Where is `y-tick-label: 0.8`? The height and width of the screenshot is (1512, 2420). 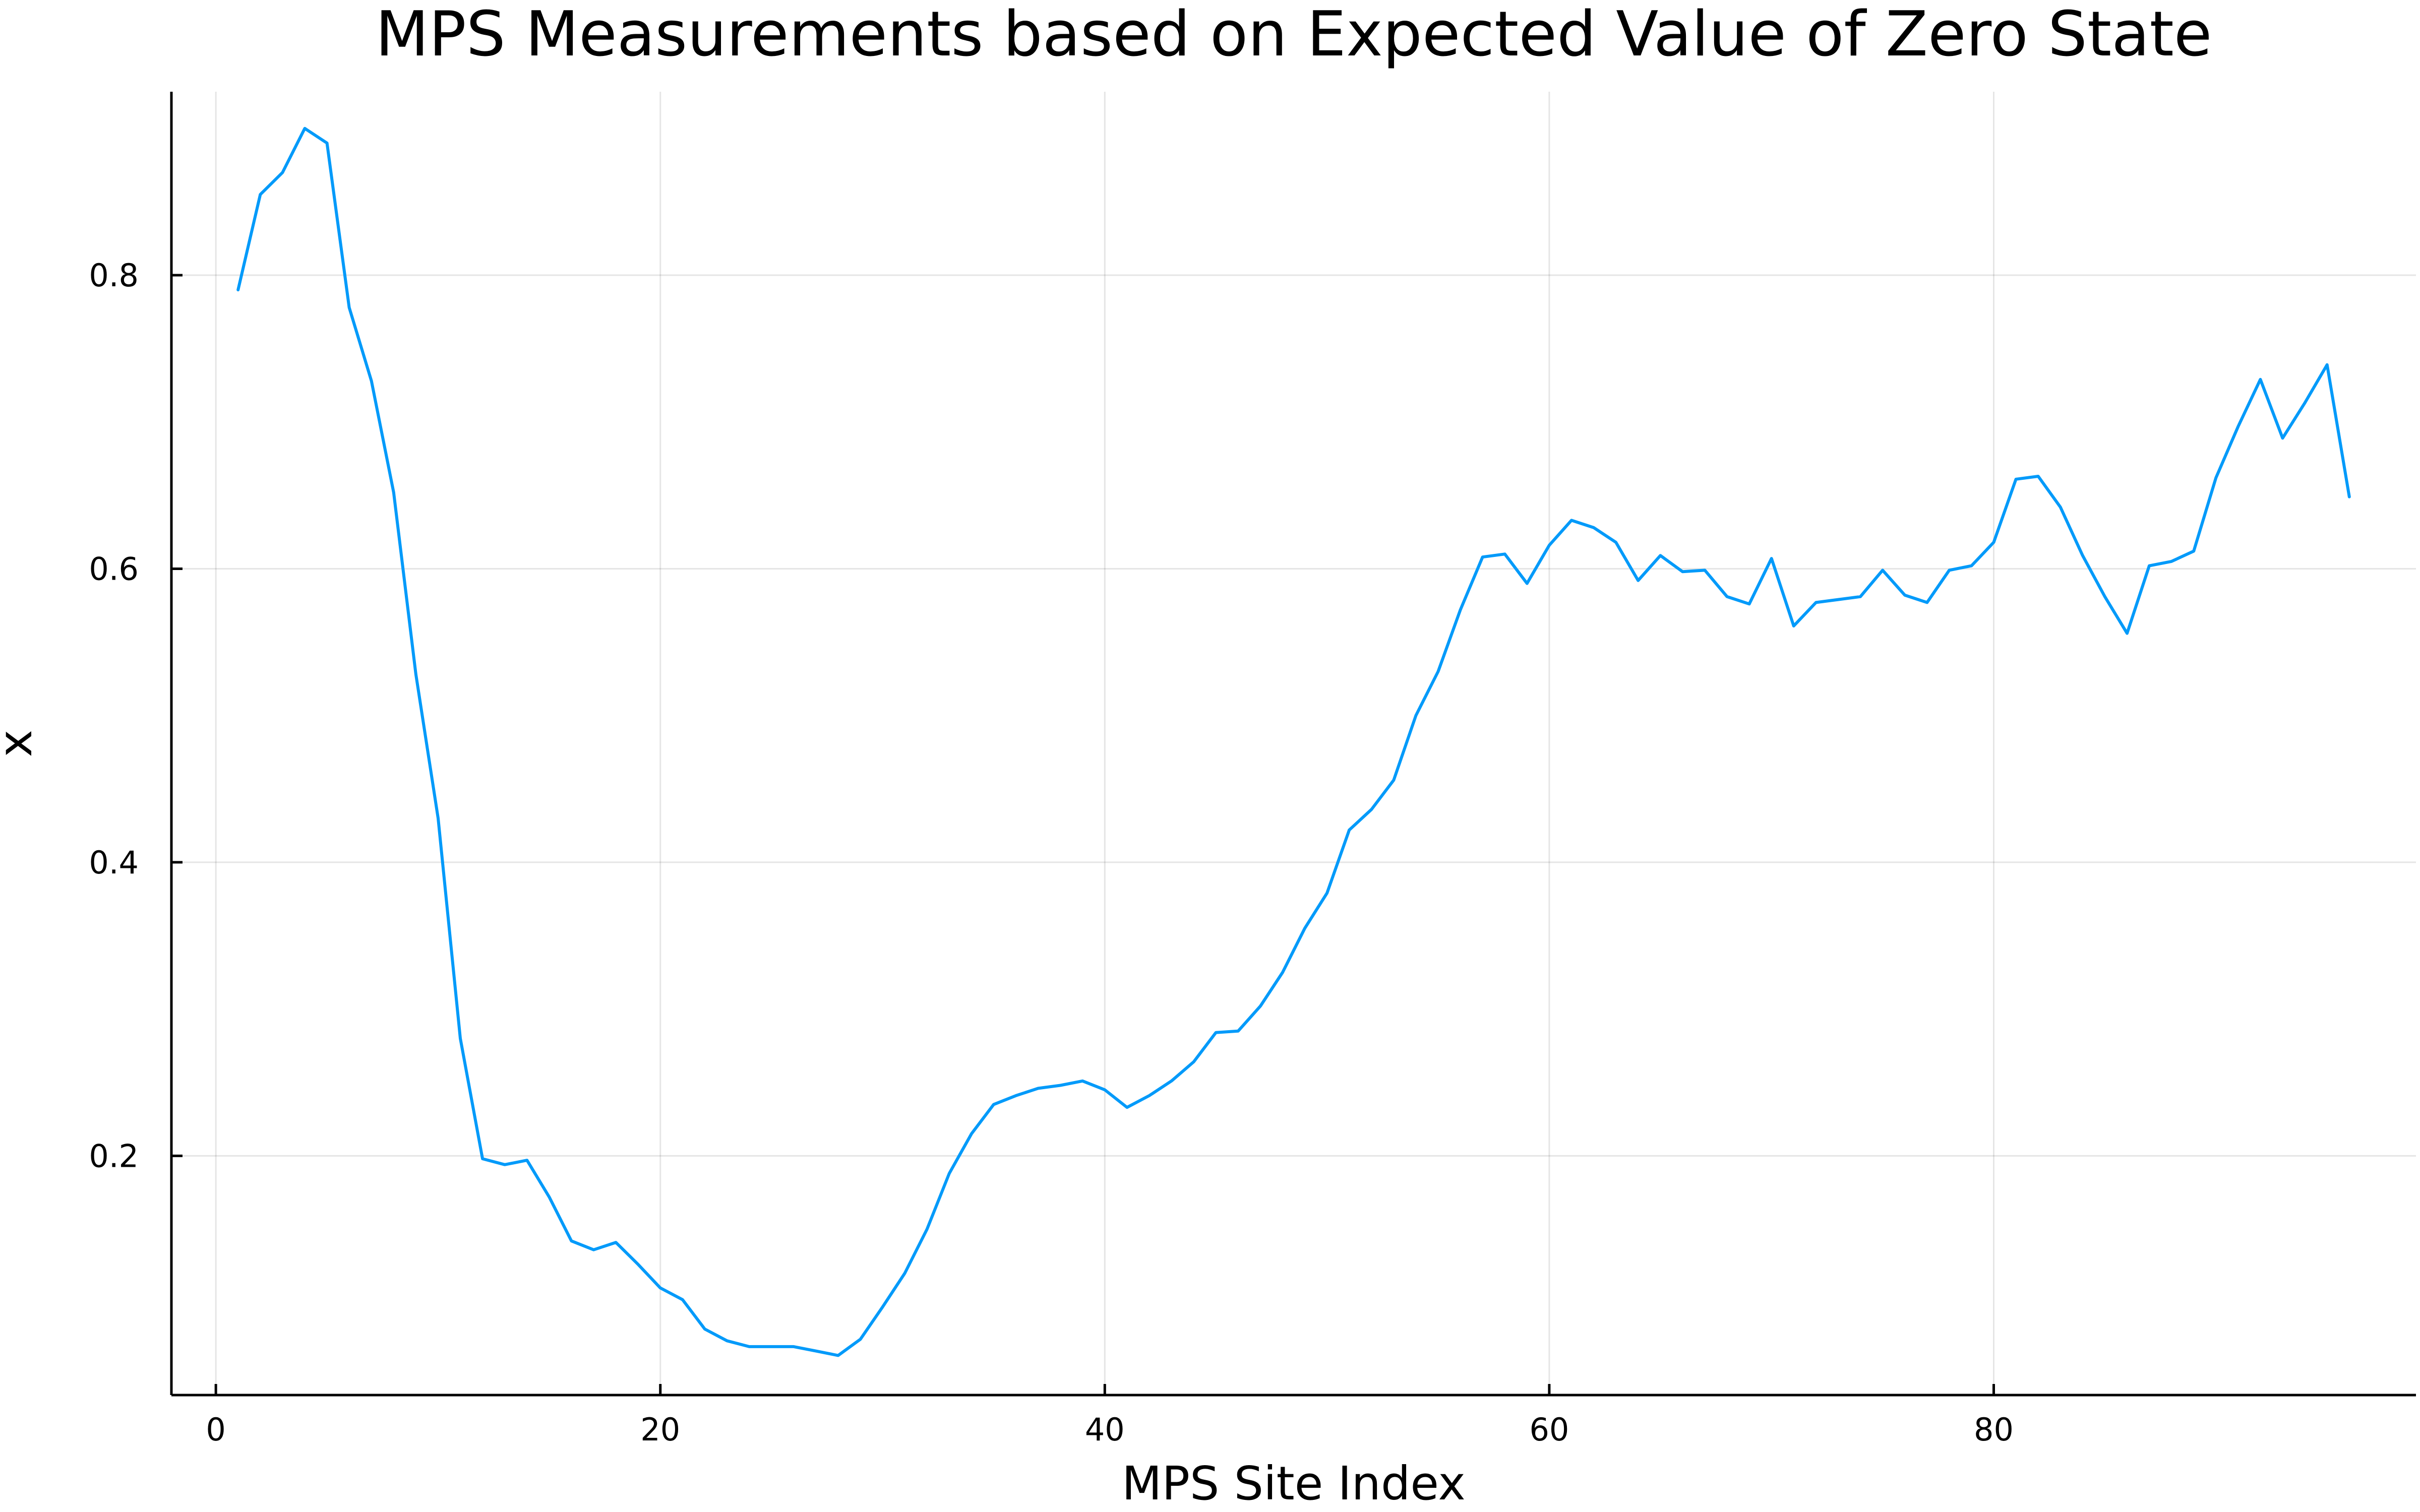 y-tick-label: 0.8 is located at coordinates (114, 275).